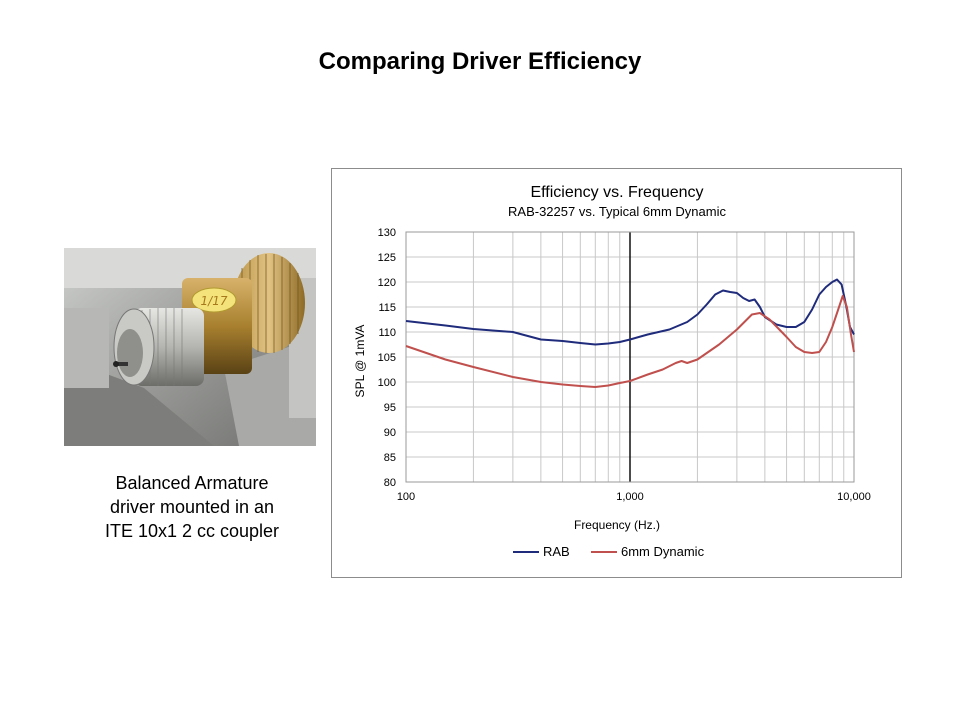  What do you see at coordinates (387, 233) in the screenshot?
I see `y-tick-label: 130` at bounding box center [387, 233].